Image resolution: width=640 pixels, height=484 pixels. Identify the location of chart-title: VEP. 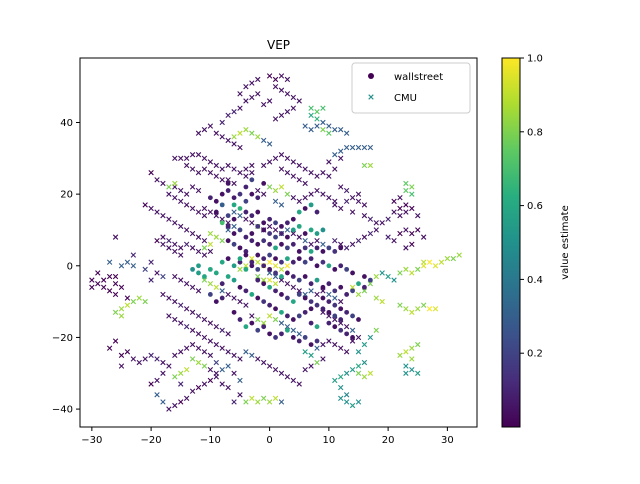
(278, 45).